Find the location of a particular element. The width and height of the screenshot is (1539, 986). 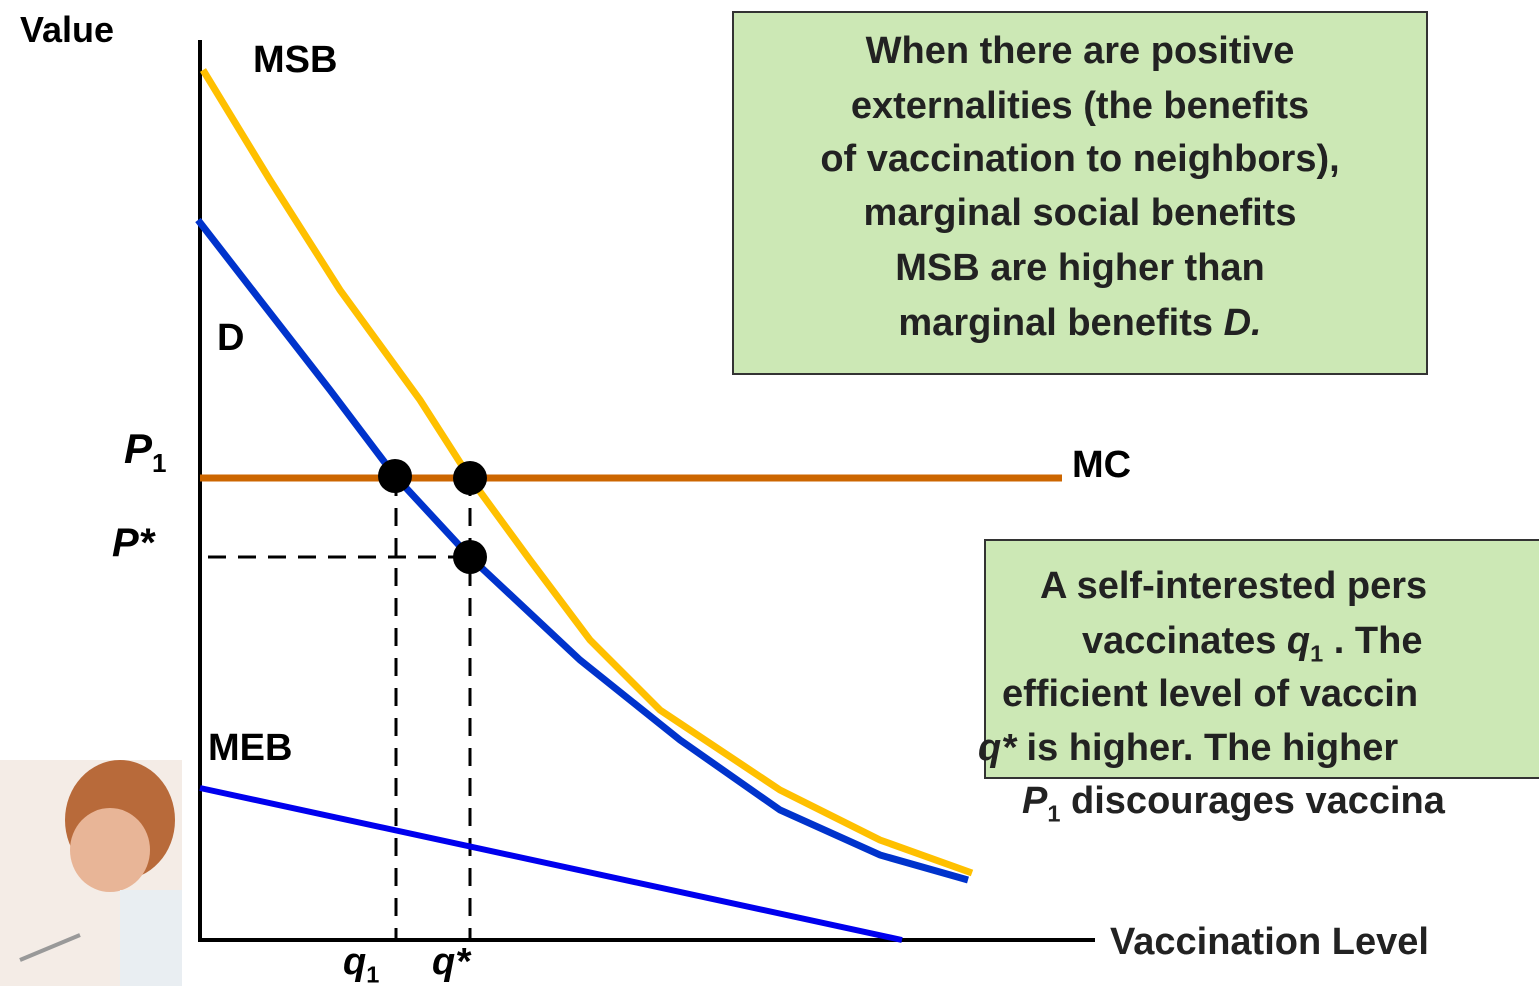

photo is located at coordinates (91, 873).